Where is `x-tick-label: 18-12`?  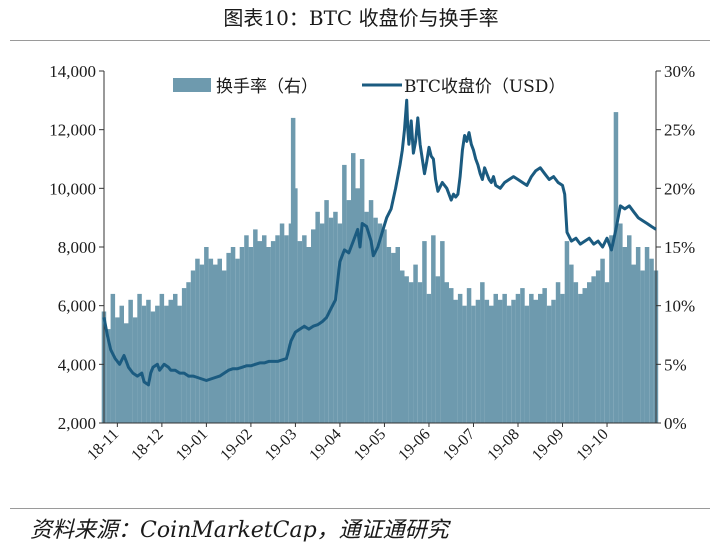
x-tick-label: 18-12 is located at coordinates (147, 445).